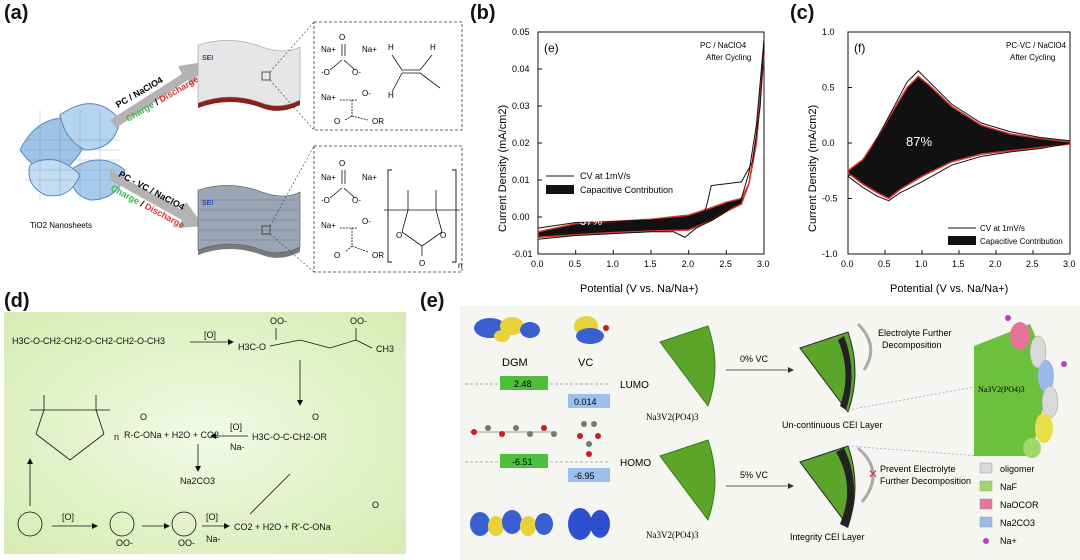 The image size is (1080, 560). I want to click on d-arrow-7-head, so click(167, 526).